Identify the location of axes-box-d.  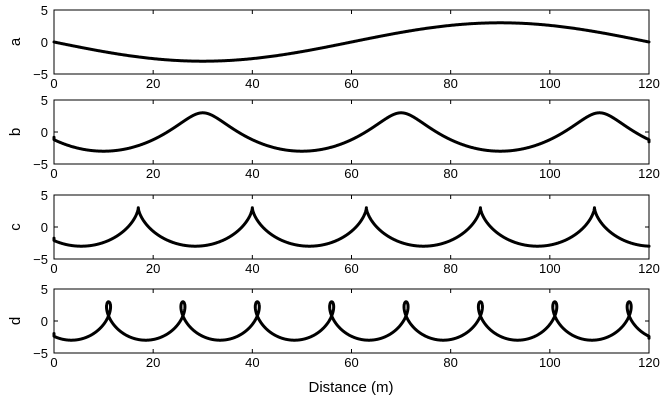
(351, 321).